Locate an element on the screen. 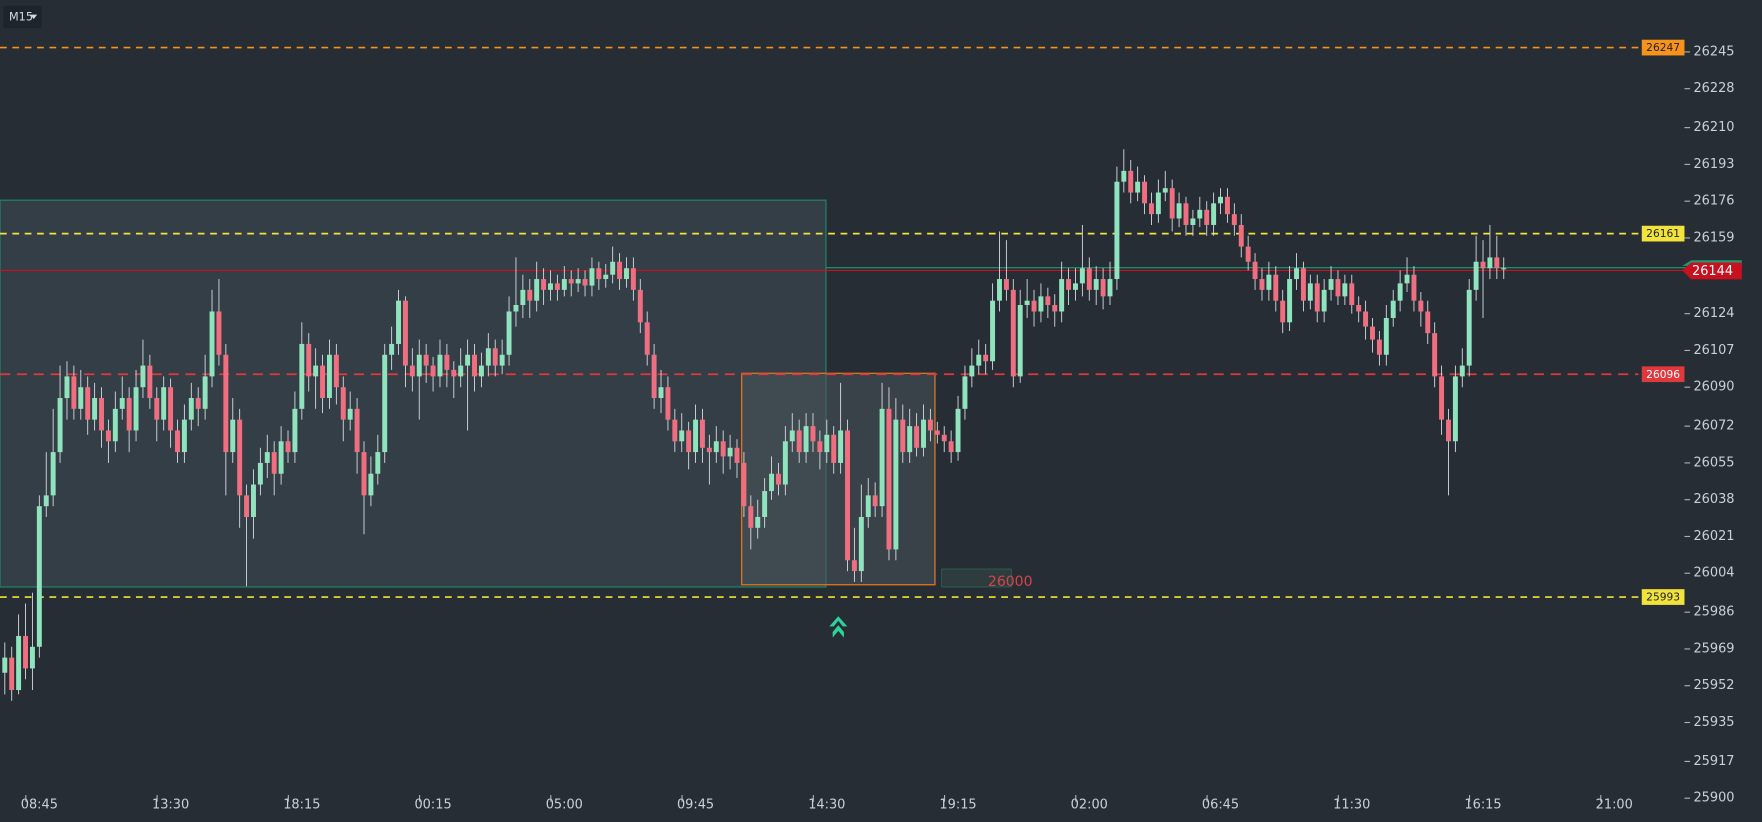  y-tick-label: 26107 is located at coordinates (1713, 350).